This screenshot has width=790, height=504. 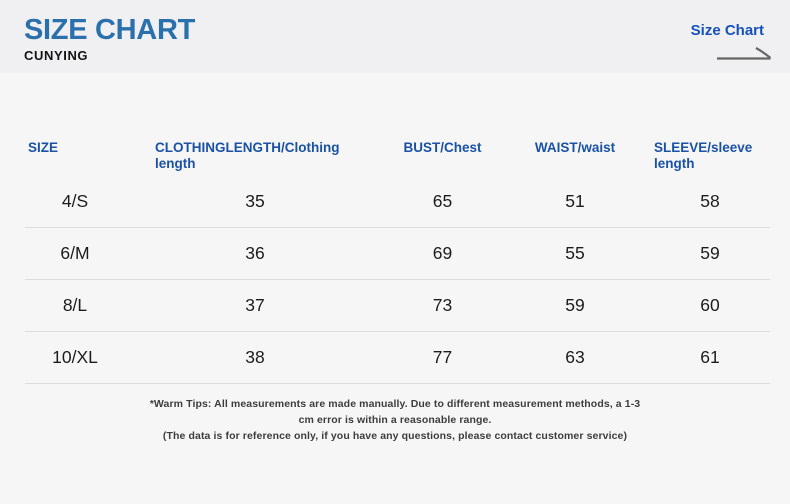 I want to click on size-chart-link-label: Size Chart, so click(x=727, y=30).